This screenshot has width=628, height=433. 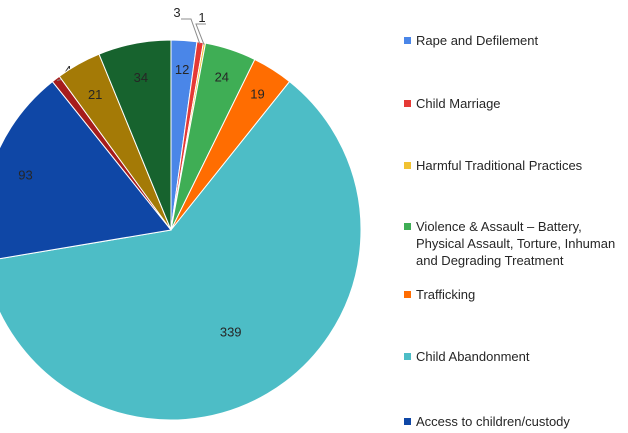 I want to click on slice-value-label: 12, so click(x=182, y=69).